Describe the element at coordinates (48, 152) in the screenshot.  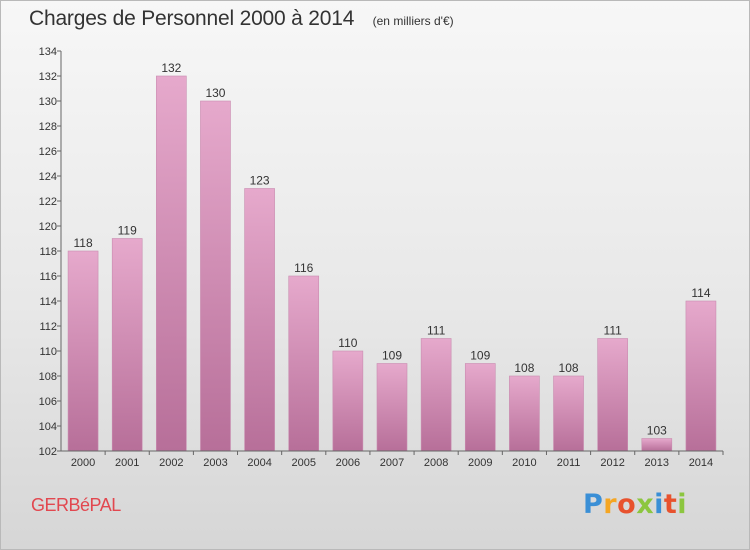
I see `y-tick-label: 126` at that location.